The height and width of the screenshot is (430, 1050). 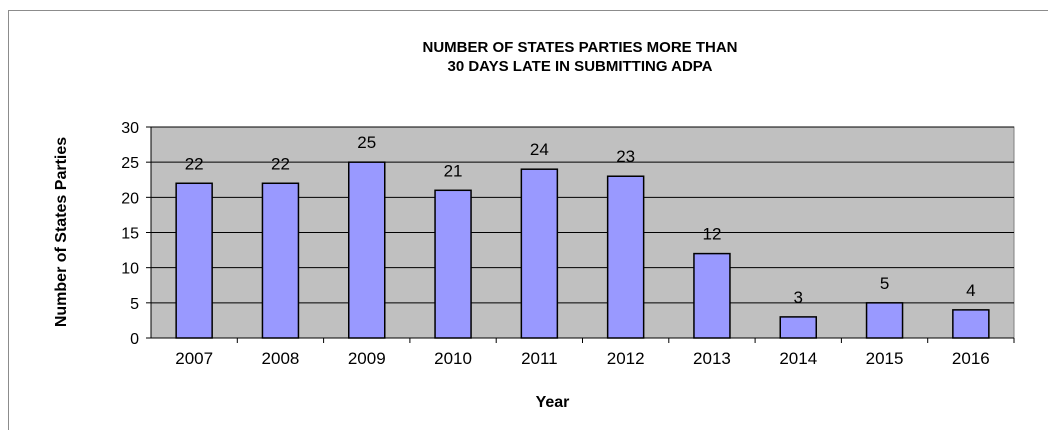 What do you see at coordinates (366, 142) in the screenshot?
I see `data-label-2009: 25` at bounding box center [366, 142].